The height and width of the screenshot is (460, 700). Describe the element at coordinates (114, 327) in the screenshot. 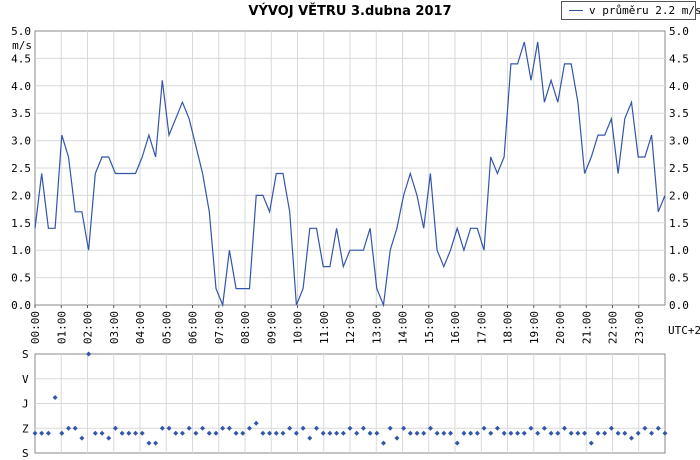

I see `speed-xtick-label: 03:00` at that location.